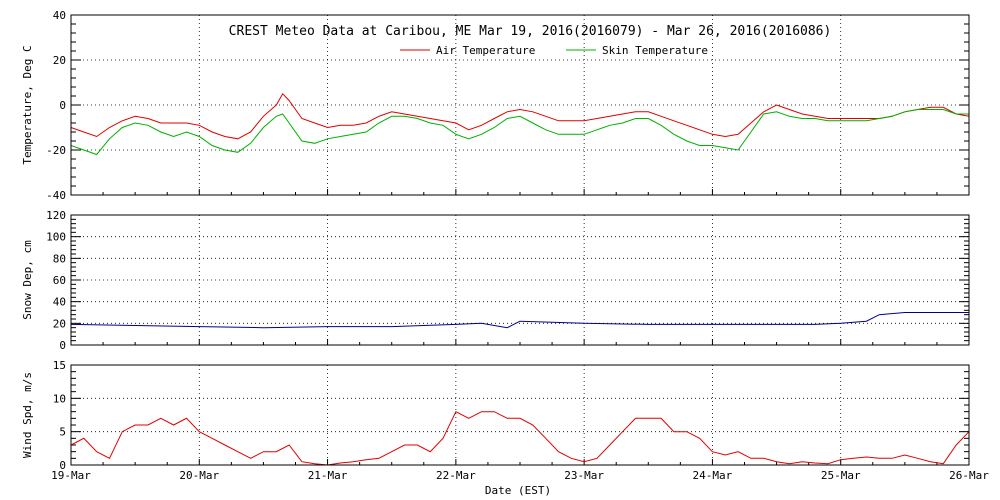 The width and height of the screenshot is (1000, 500). What do you see at coordinates (27, 104) in the screenshot?
I see `y-axis-label: Temperature, Deg C` at bounding box center [27, 104].